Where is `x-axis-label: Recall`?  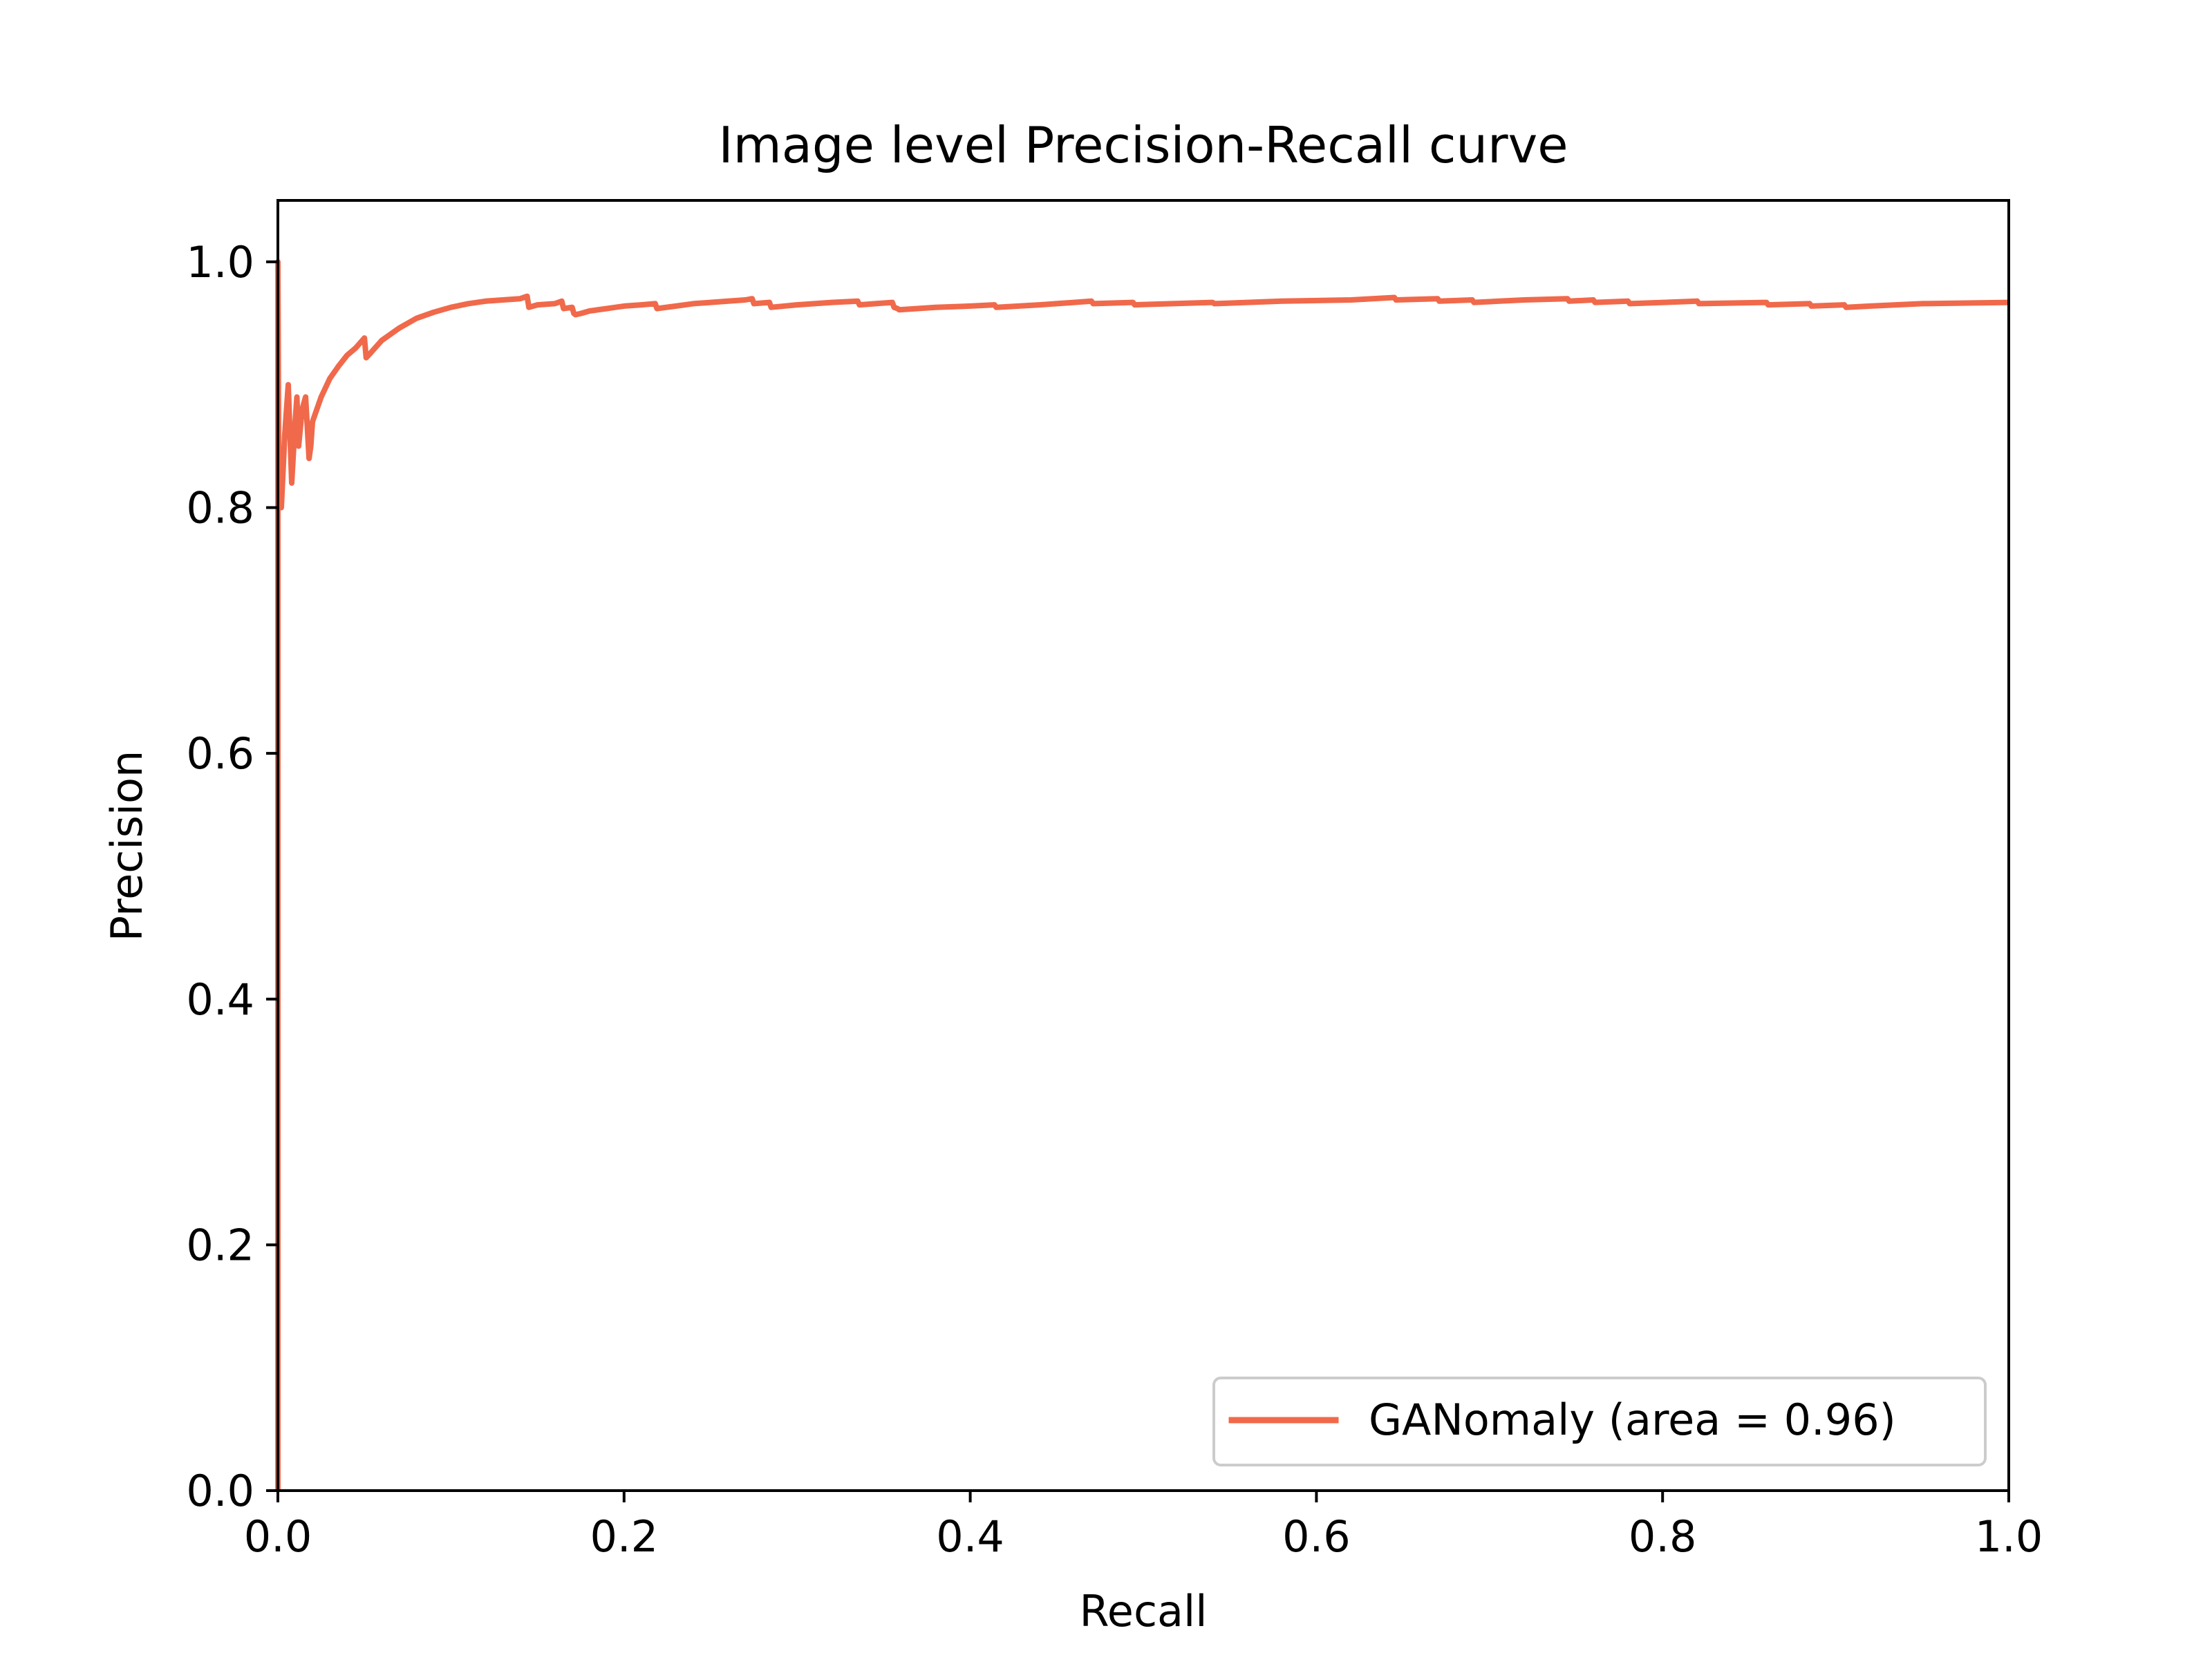 x-axis-label: Recall is located at coordinates (1144, 1611).